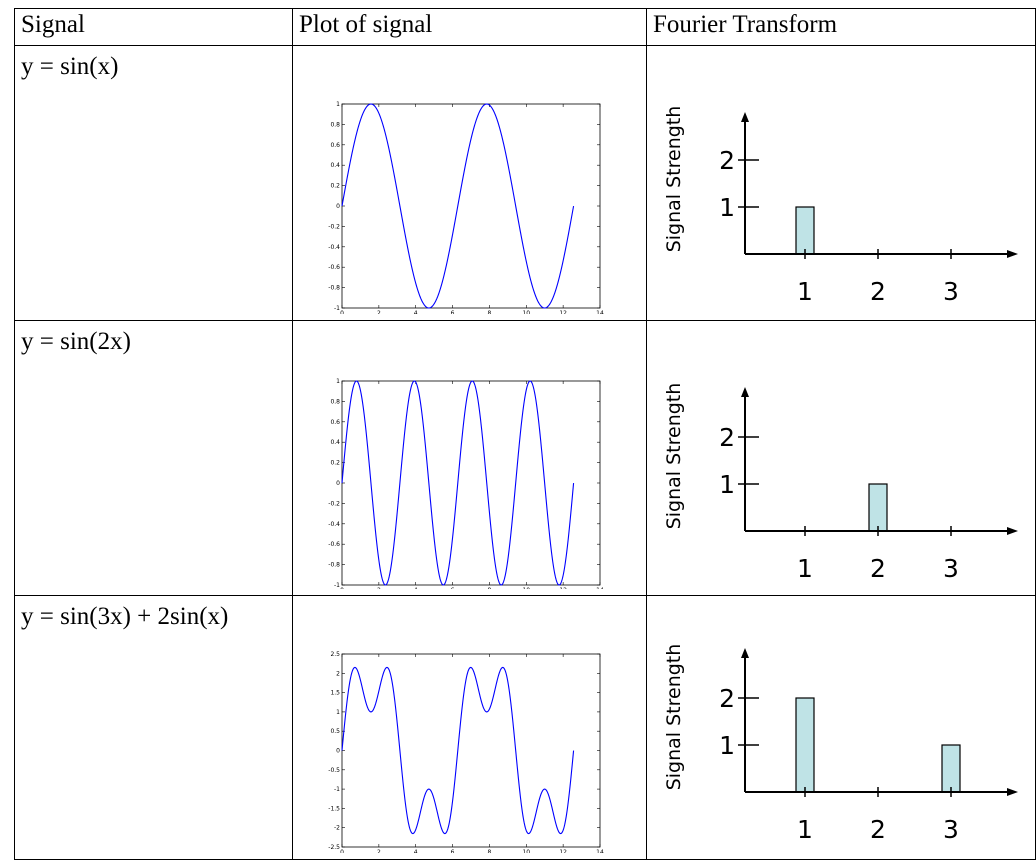 Image resolution: width=1036 pixels, height=860 pixels. What do you see at coordinates (335, 654) in the screenshot?
I see `y-tick-label: 2.5` at bounding box center [335, 654].